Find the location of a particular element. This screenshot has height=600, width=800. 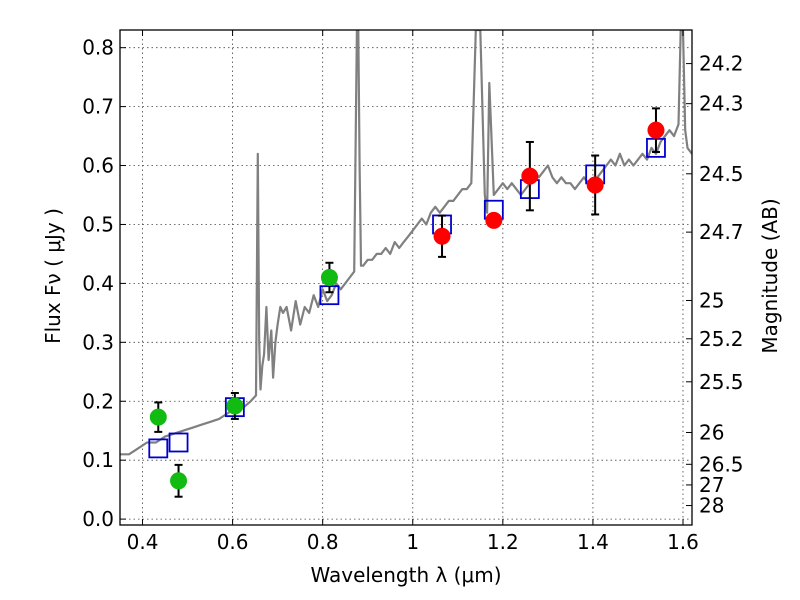

right-axis-label: Magnitude (AB) is located at coordinates (770, 275).